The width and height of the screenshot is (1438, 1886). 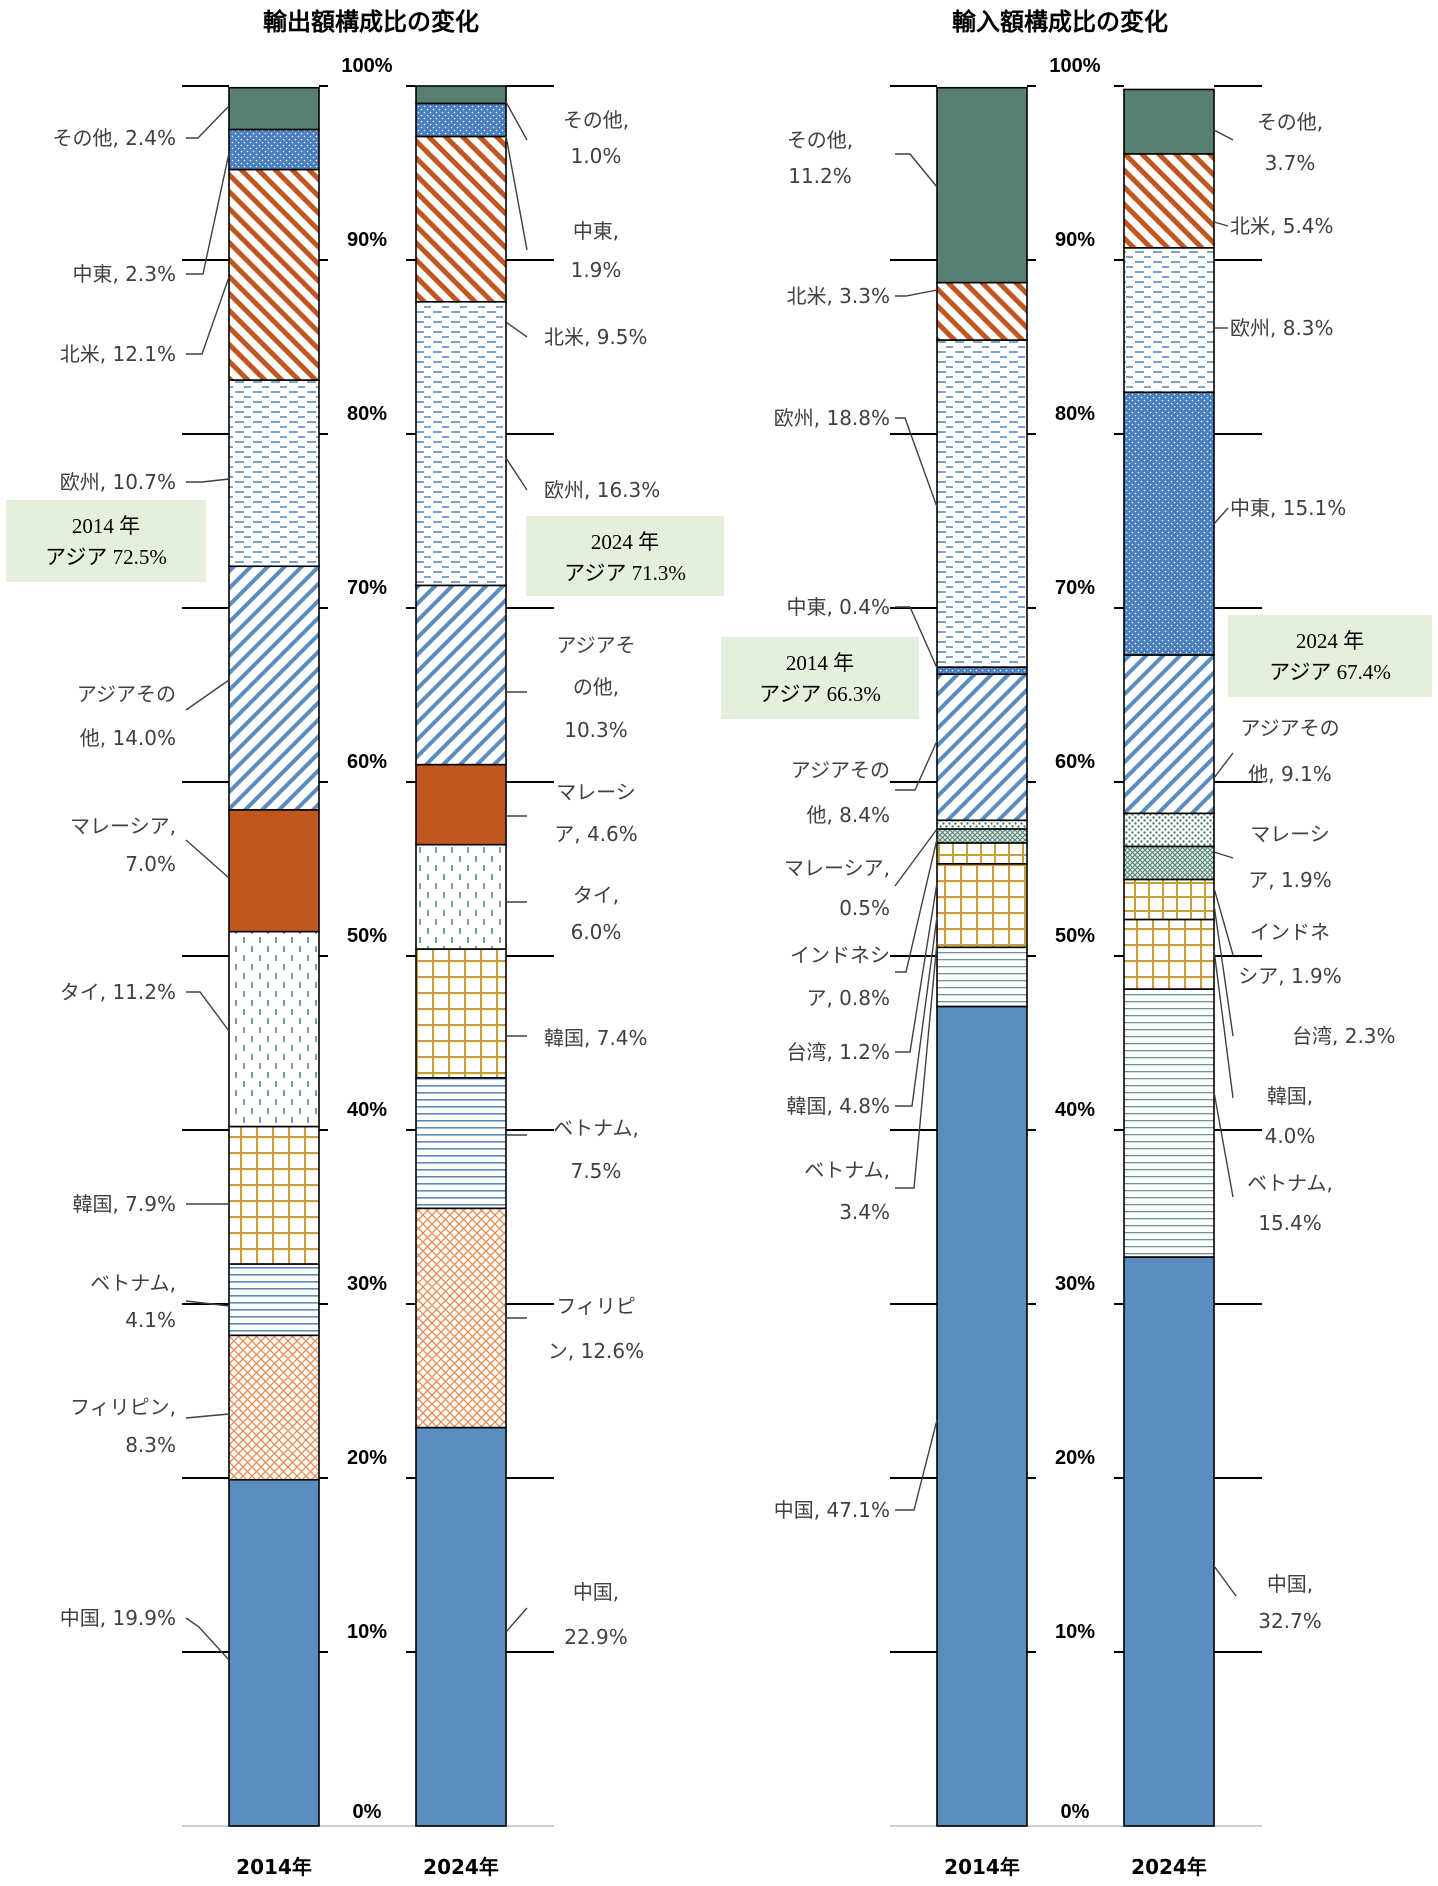 What do you see at coordinates (124, 1204) in the screenshot?
I see `data-label: 韓国, 7.9%` at bounding box center [124, 1204].